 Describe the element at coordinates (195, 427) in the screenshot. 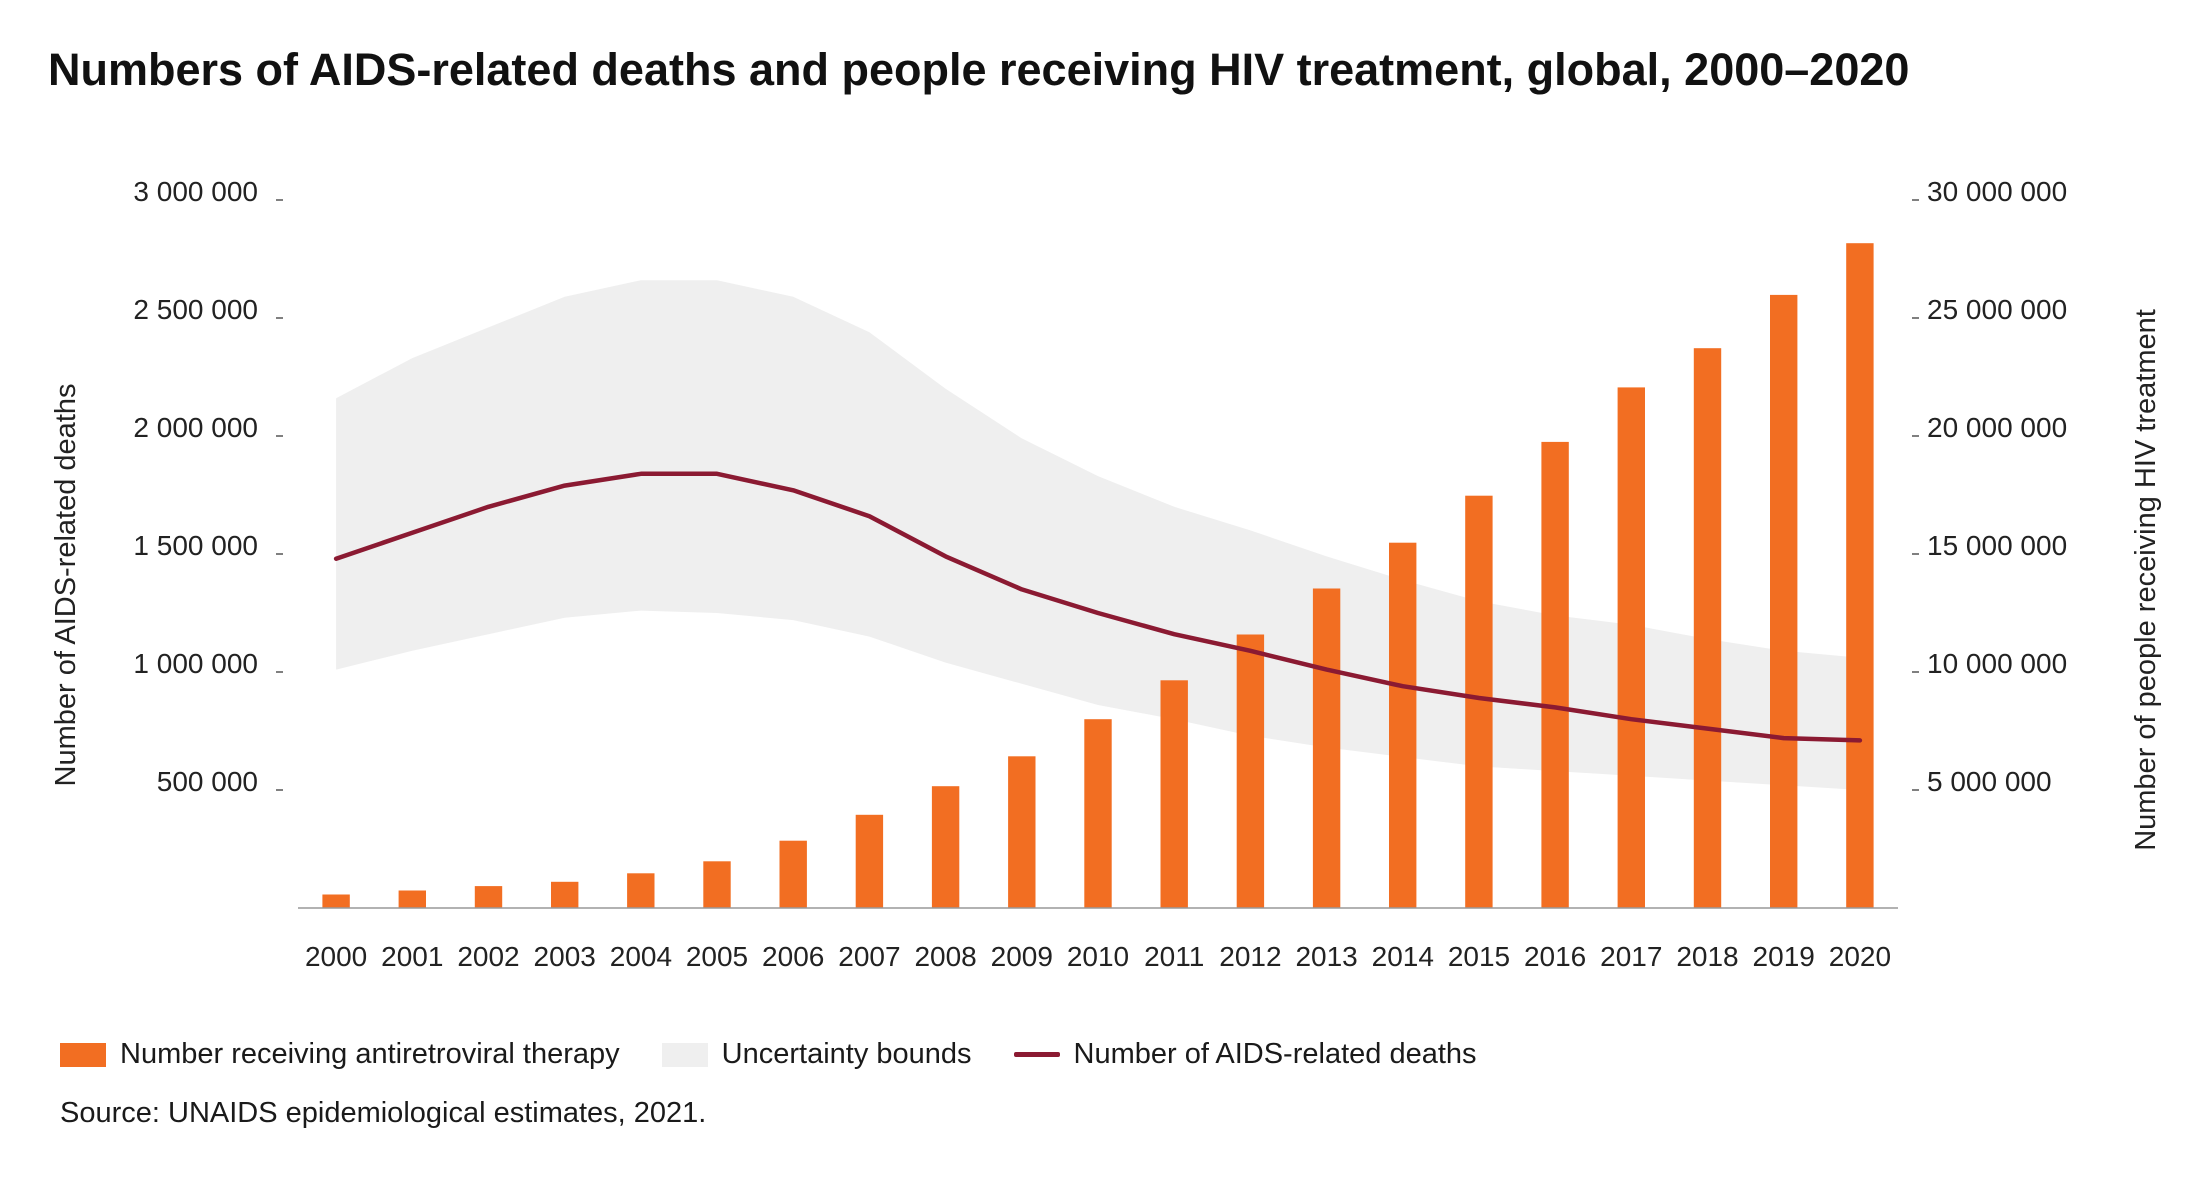

I see `left-tick-label: 2 000 000` at that location.